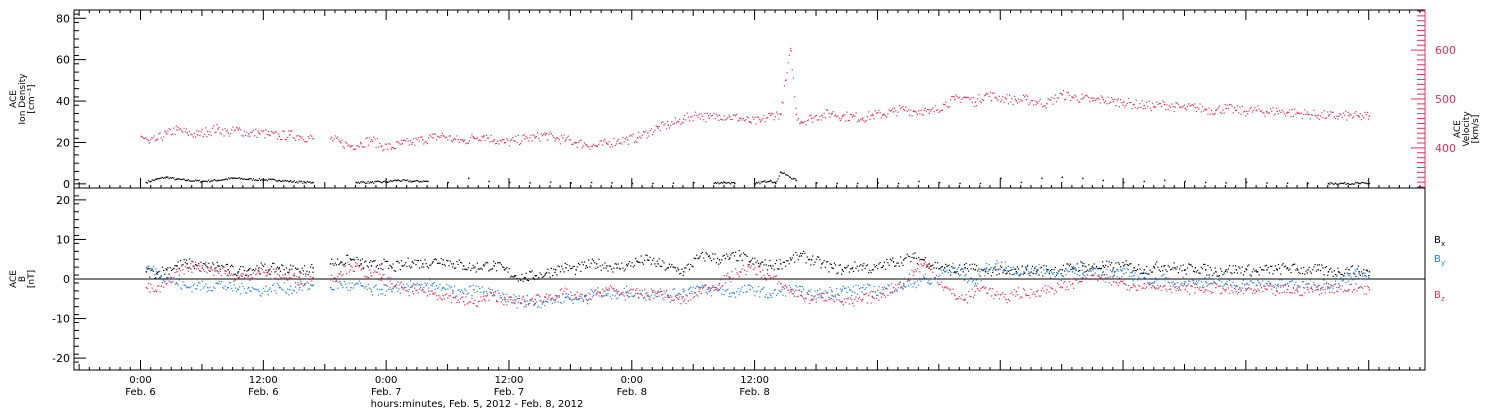  Describe the element at coordinates (66, 184) in the screenshot. I see `y-tick-label: 0` at that location.